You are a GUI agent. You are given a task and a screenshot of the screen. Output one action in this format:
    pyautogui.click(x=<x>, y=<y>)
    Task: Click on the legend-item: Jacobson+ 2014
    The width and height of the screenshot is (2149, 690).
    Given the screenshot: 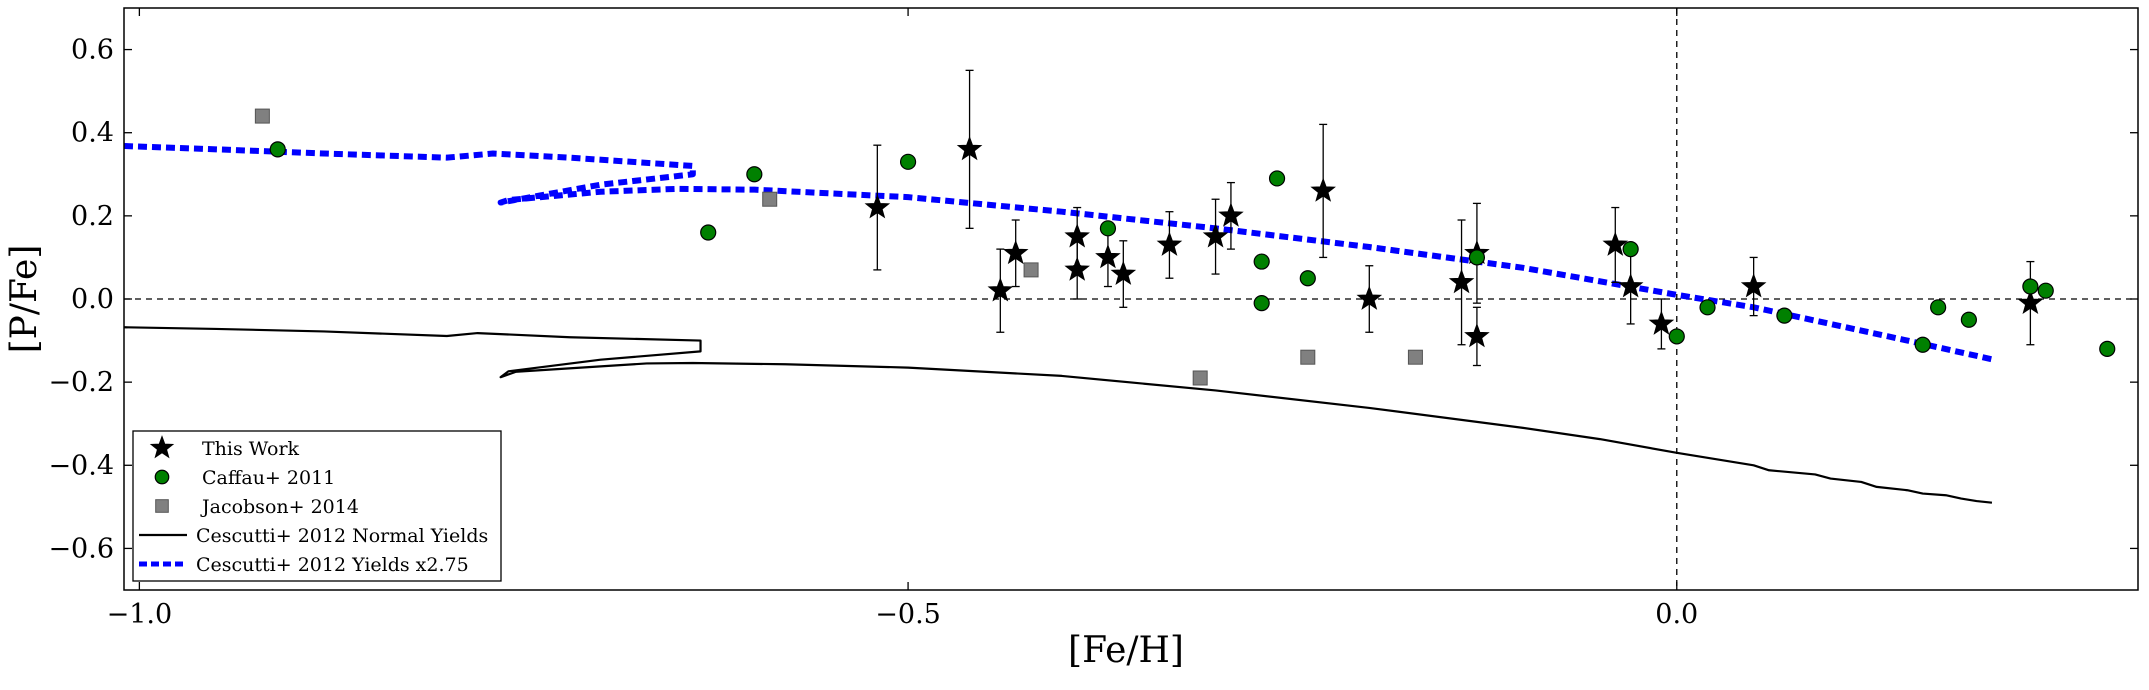 What is the action you would take?
    pyautogui.click(x=257, y=507)
    